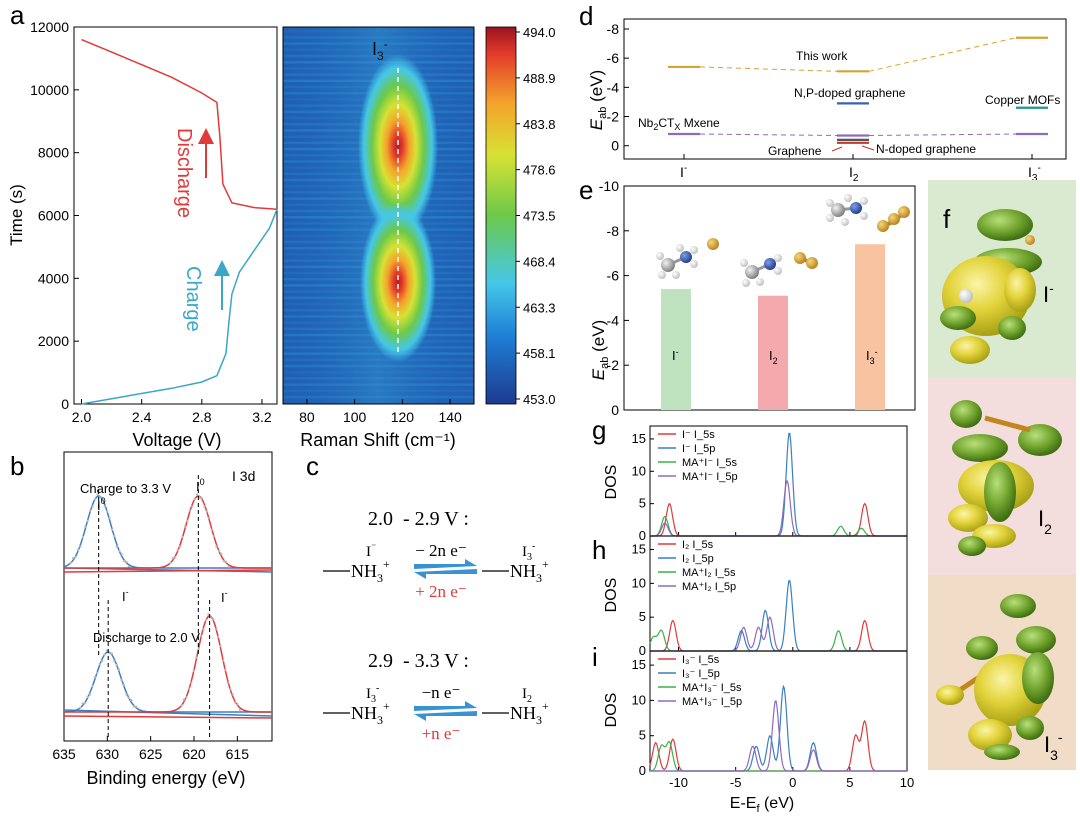  Describe the element at coordinates (539, 32) in the screenshot. I see `cb-tick-label: 494.0` at that location.